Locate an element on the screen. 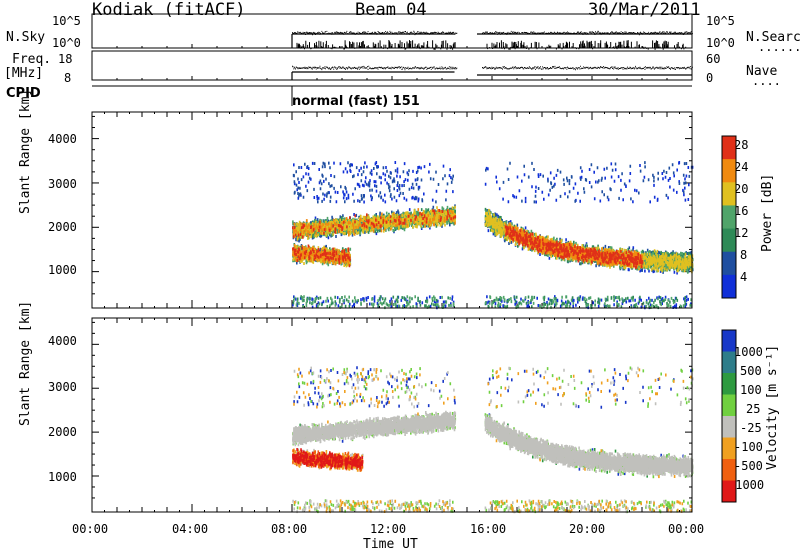 Image resolution: width=800 pixels, height=554 pixels. freq-trace is located at coordinates (492, 68).